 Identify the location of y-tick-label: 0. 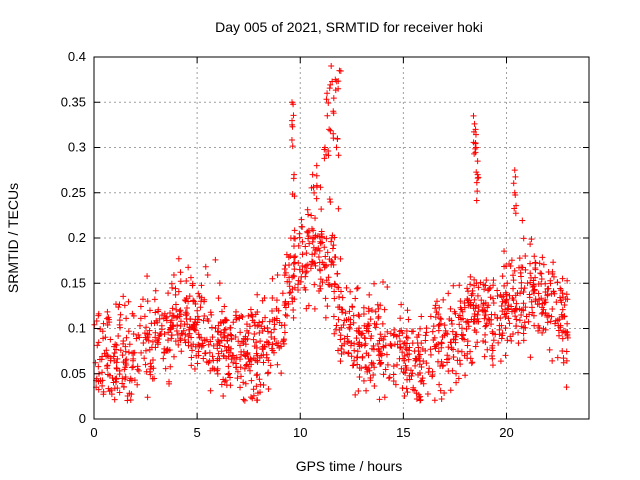
(82, 418).